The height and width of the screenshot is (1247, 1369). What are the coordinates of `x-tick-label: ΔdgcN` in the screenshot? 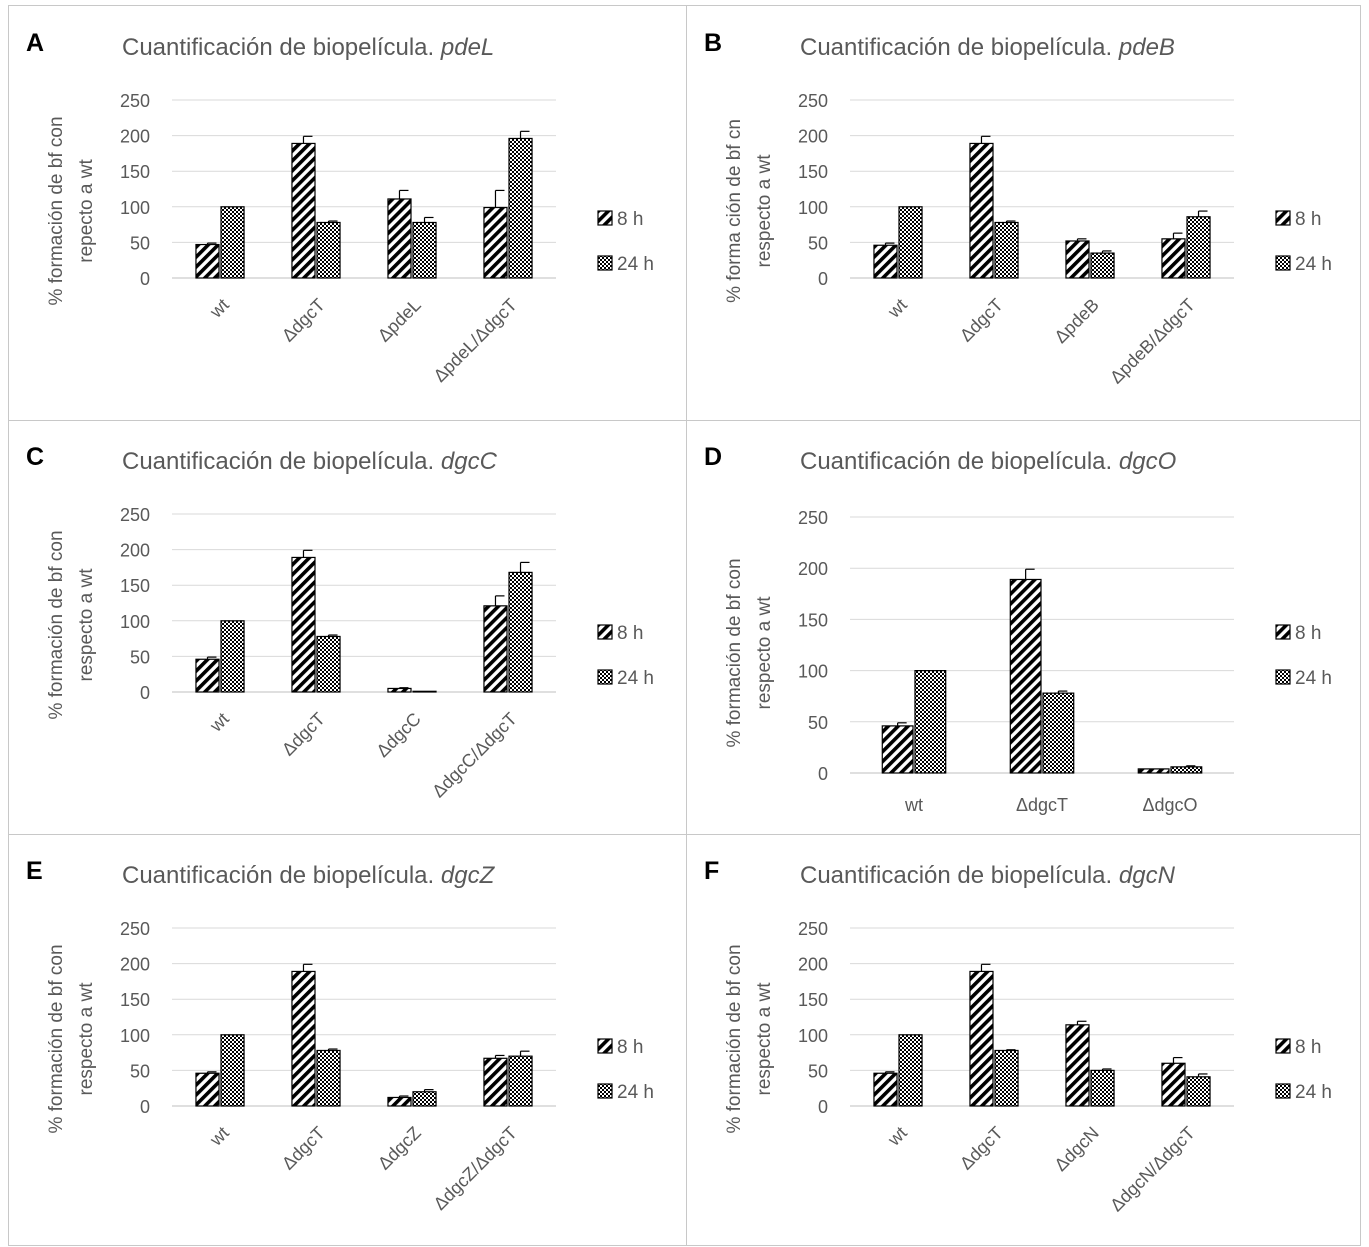 It's located at (1076, 1149).